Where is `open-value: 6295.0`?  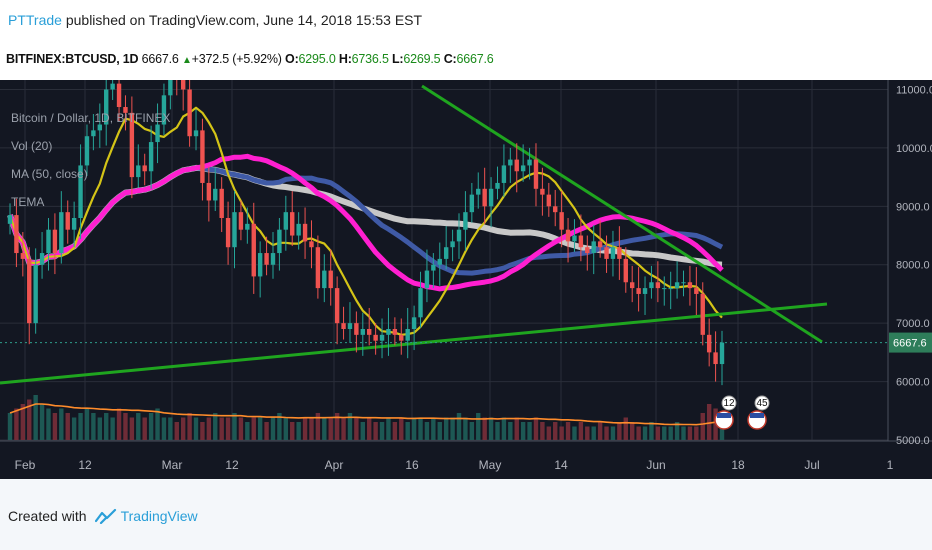 open-value: 6295.0 is located at coordinates (317, 59).